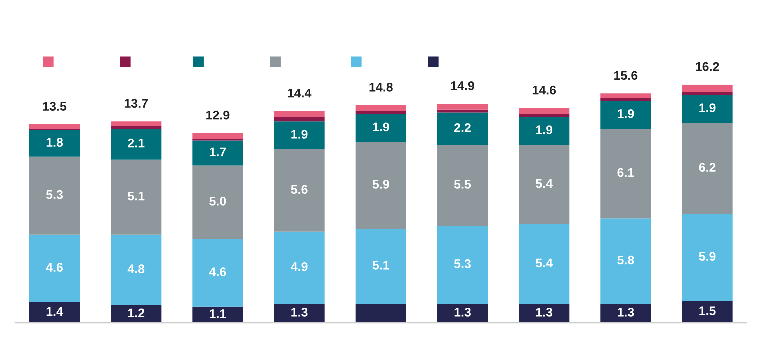 This screenshot has height=361, width=770. I want to click on total-label: 14.9, so click(462, 86).